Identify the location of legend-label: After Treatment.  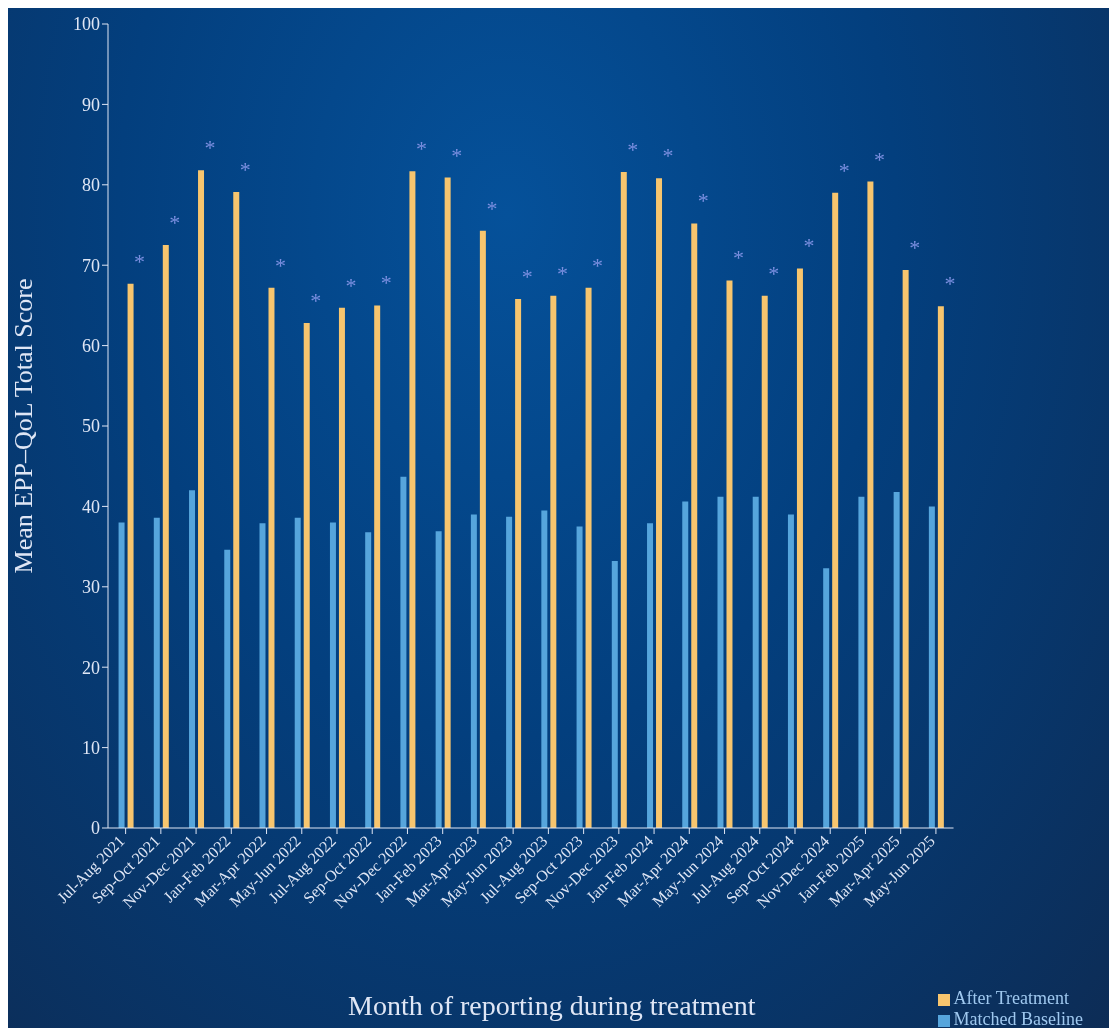
(1011, 998).